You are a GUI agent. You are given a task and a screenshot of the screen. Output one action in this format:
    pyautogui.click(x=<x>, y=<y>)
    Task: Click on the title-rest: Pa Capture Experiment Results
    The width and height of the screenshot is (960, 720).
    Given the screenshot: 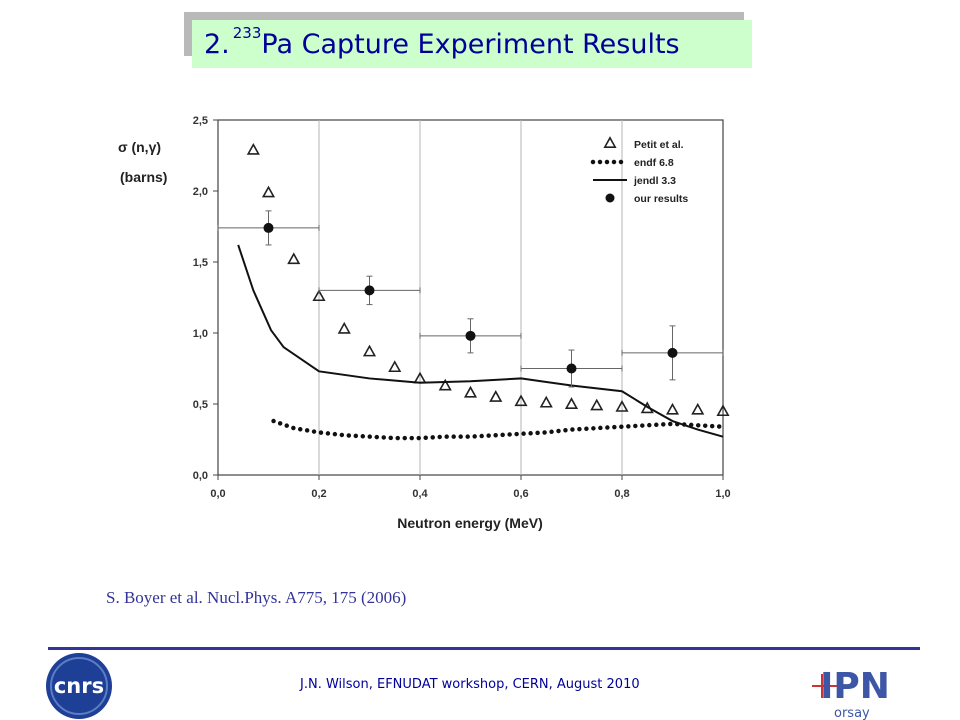 What is the action you would take?
    pyautogui.click(x=470, y=44)
    